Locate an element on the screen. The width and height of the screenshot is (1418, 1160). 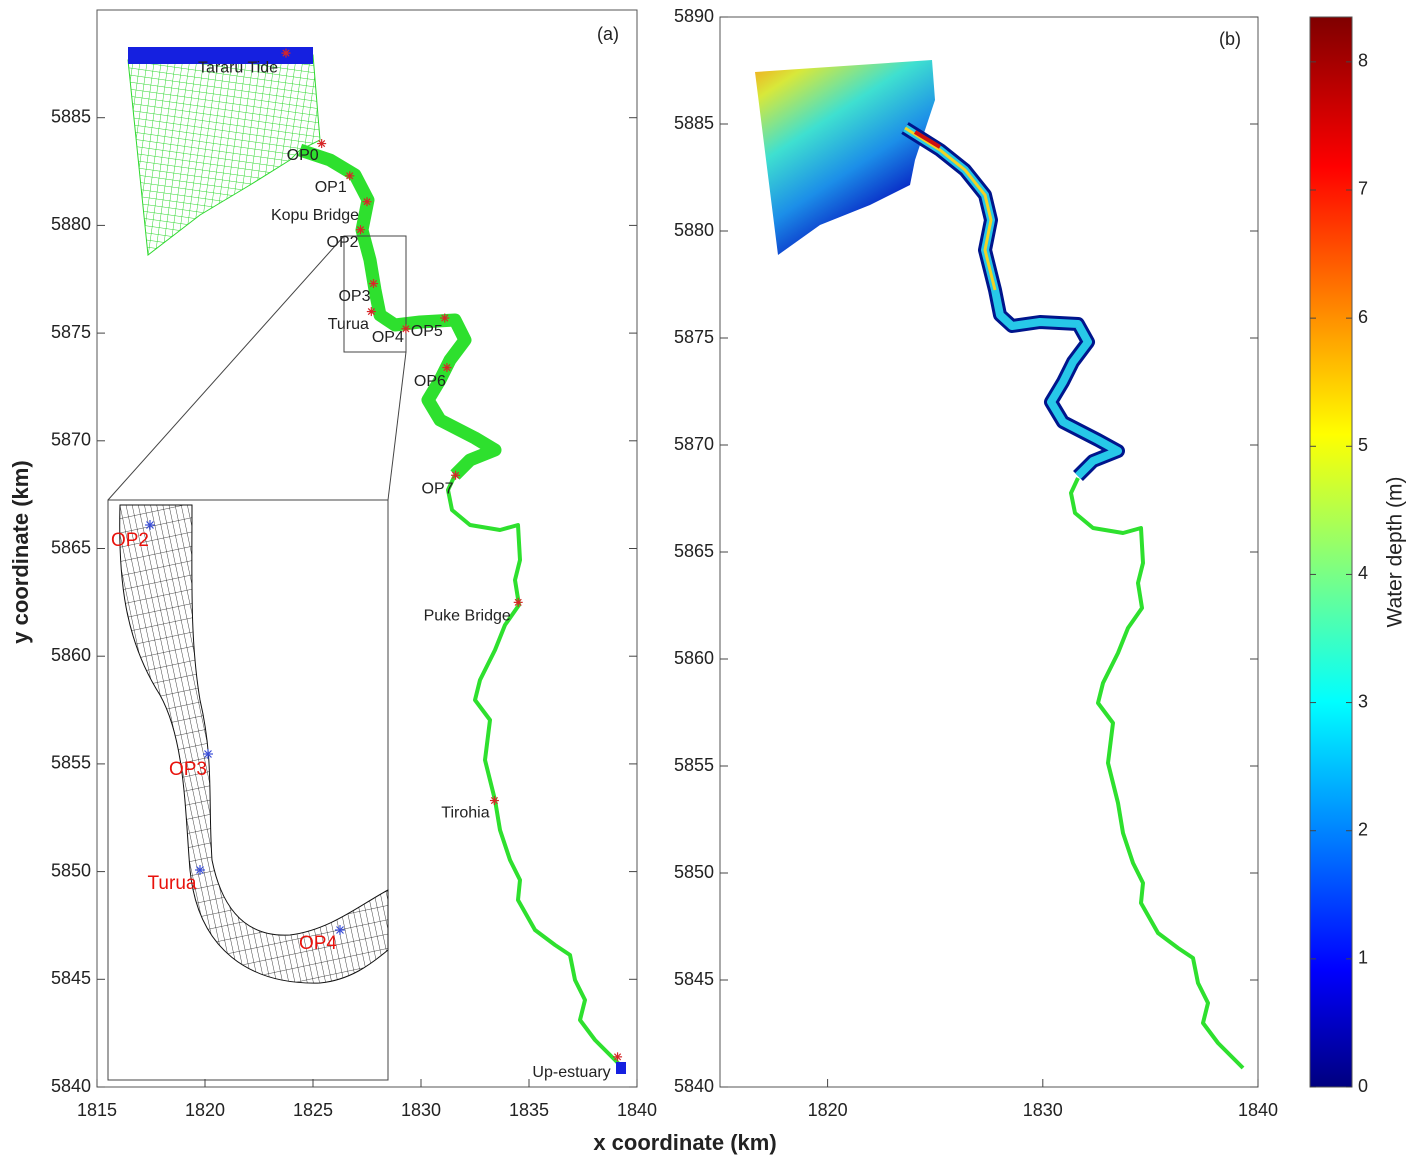
site-label: OP4 is located at coordinates (388, 337).